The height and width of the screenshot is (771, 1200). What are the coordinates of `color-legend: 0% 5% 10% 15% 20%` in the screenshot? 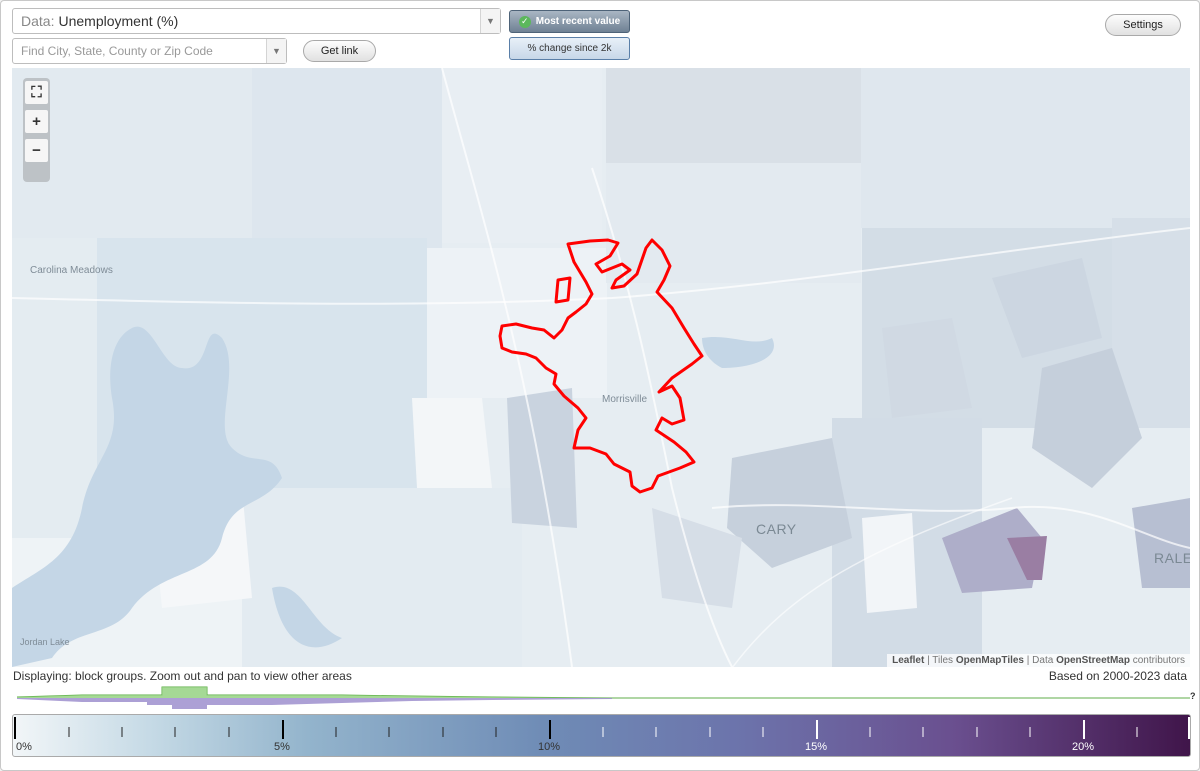 It's located at (601, 735).